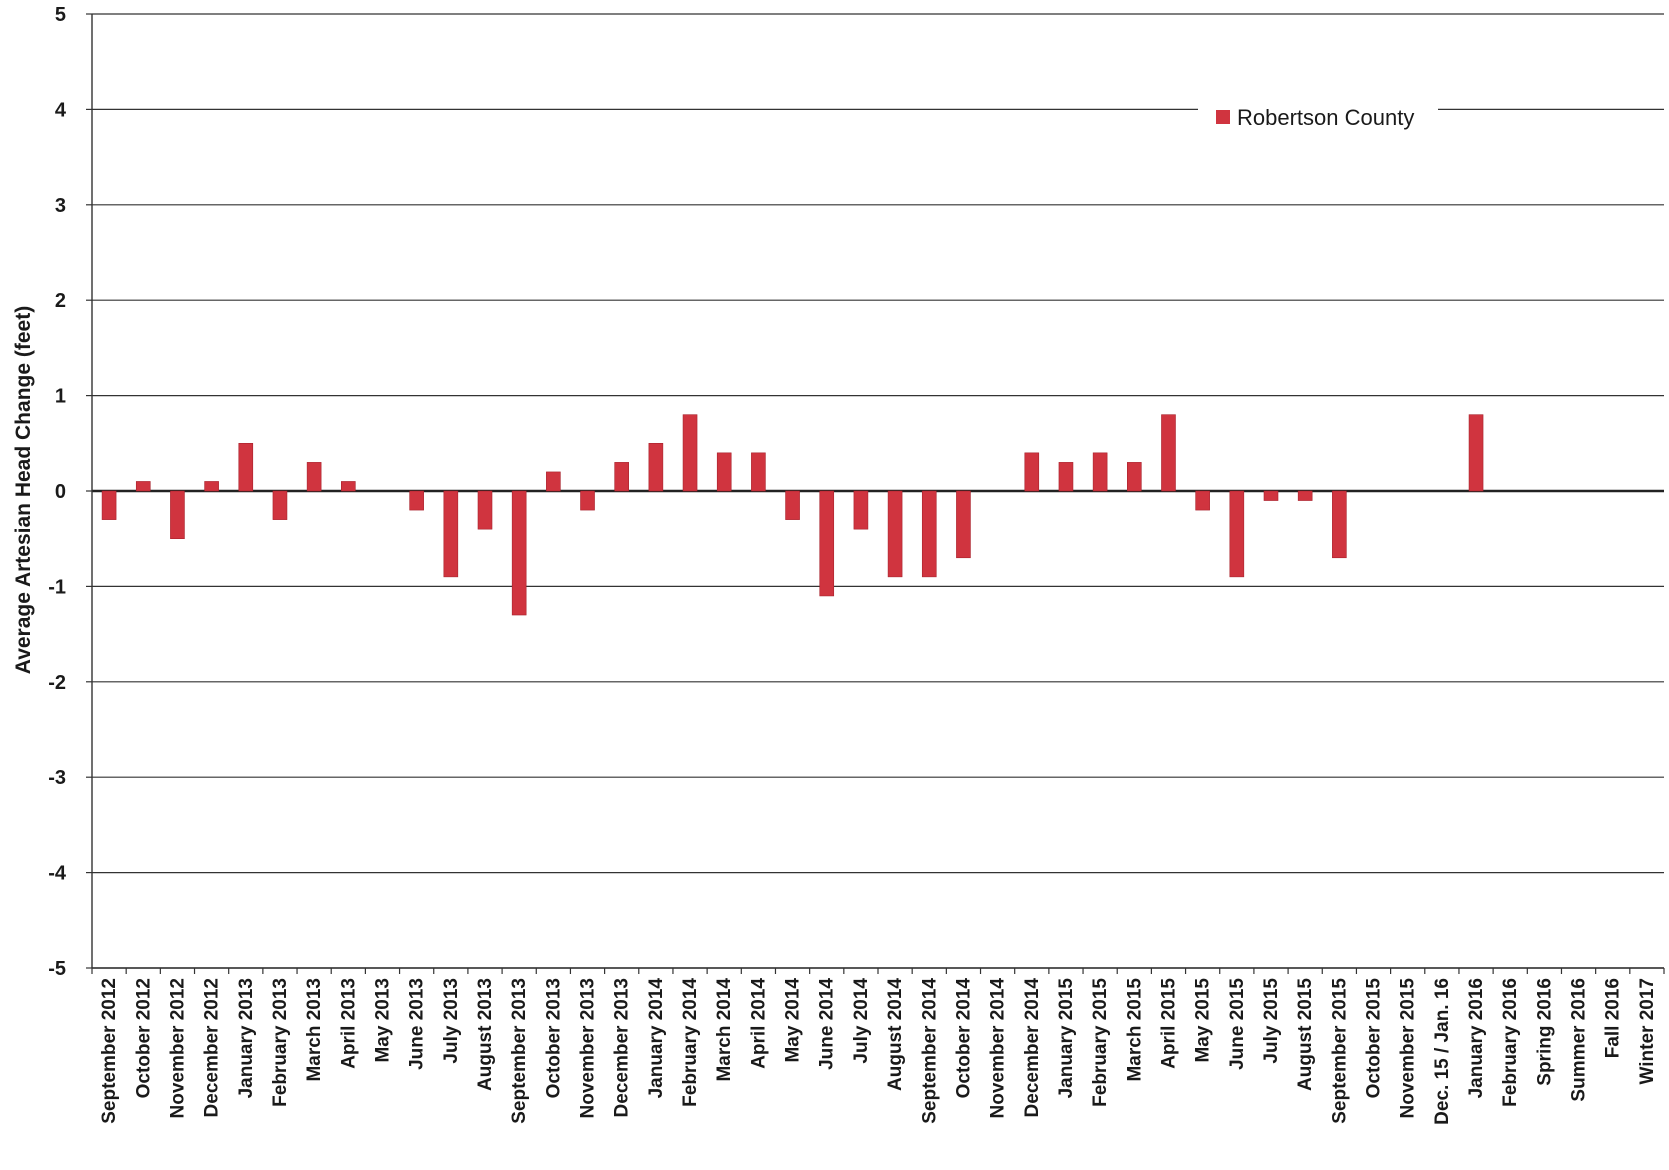  What do you see at coordinates (1203, 1020) in the screenshot?
I see `x-tick-label: May 2015` at bounding box center [1203, 1020].